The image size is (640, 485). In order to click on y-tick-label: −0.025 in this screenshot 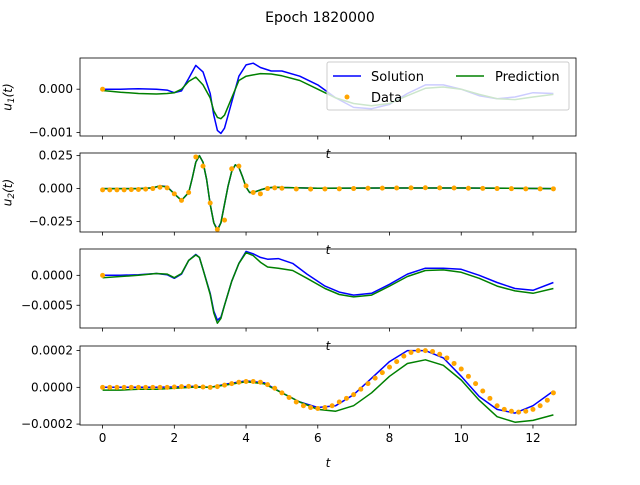, I will do `click(51, 221)`.